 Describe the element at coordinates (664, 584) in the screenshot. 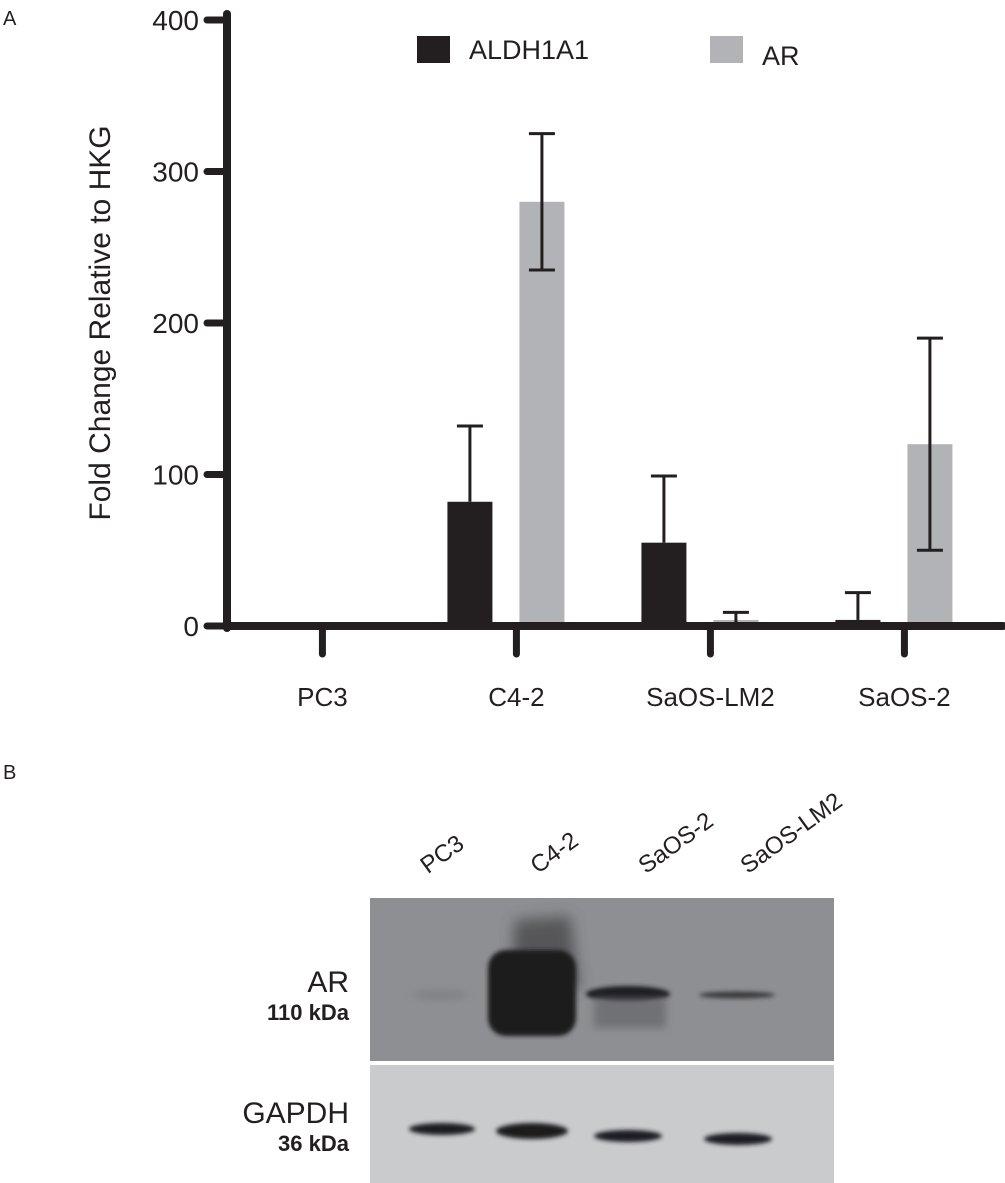

I see `bar-aldh1a1-saos-lm2` at that location.